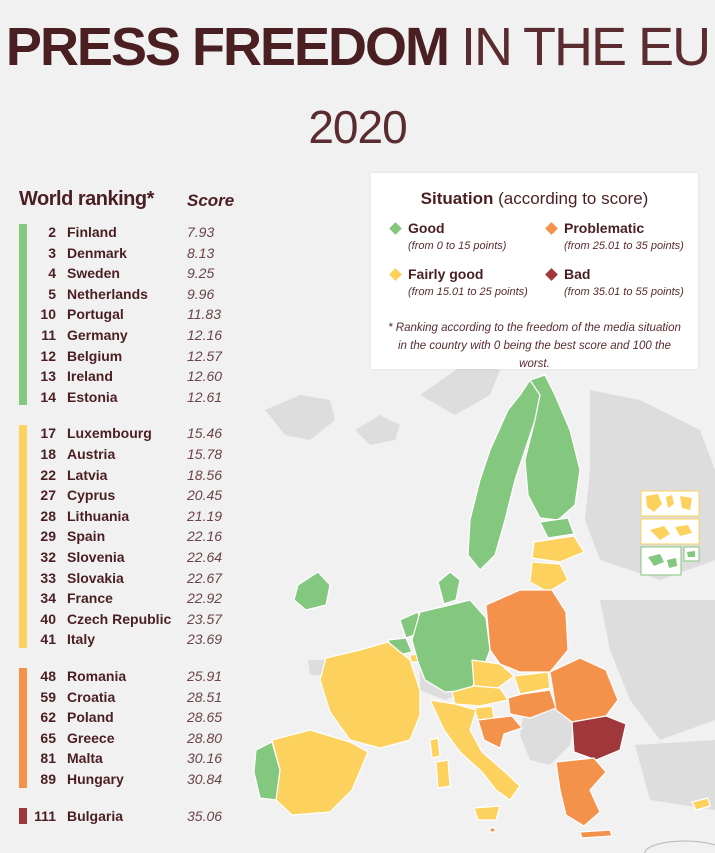  Describe the element at coordinates (201, 252) in the screenshot. I see `score-value: 8.13` at that location.